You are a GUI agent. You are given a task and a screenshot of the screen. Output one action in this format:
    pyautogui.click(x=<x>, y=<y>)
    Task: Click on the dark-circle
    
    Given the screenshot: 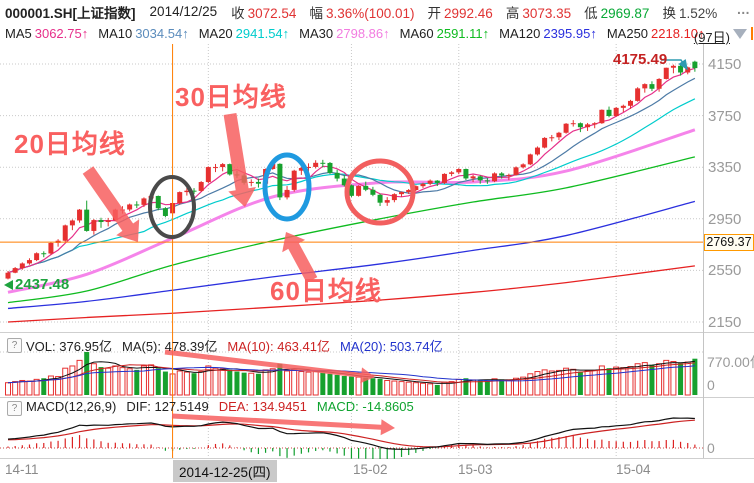 What is the action you would take?
    pyautogui.click(x=172, y=207)
    